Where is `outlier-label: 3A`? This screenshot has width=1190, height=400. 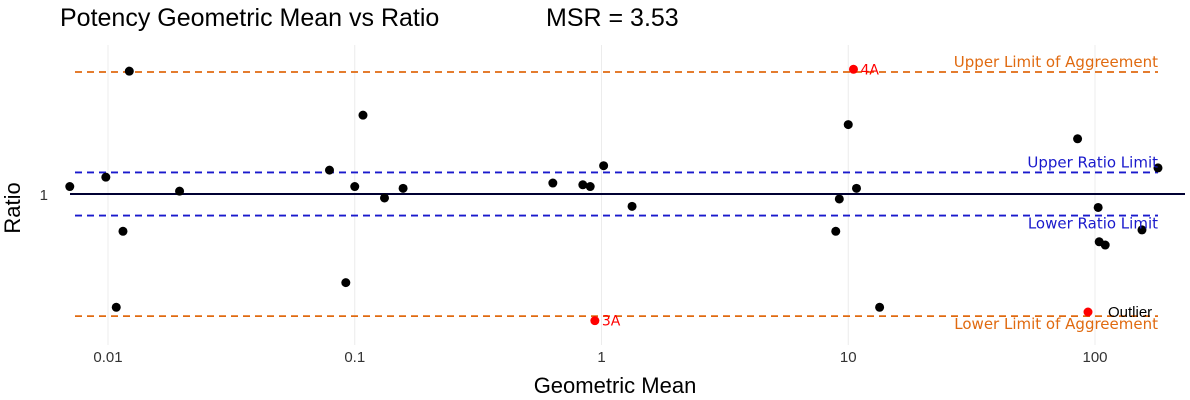 outlier-label: 3A is located at coordinates (611, 322).